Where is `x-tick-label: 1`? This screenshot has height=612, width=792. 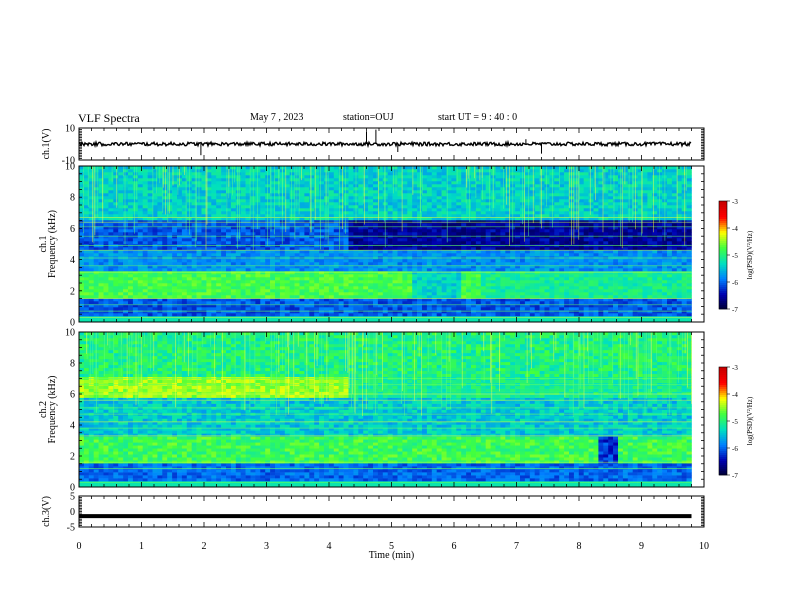 x-tick-label: 1 is located at coordinates (141, 546).